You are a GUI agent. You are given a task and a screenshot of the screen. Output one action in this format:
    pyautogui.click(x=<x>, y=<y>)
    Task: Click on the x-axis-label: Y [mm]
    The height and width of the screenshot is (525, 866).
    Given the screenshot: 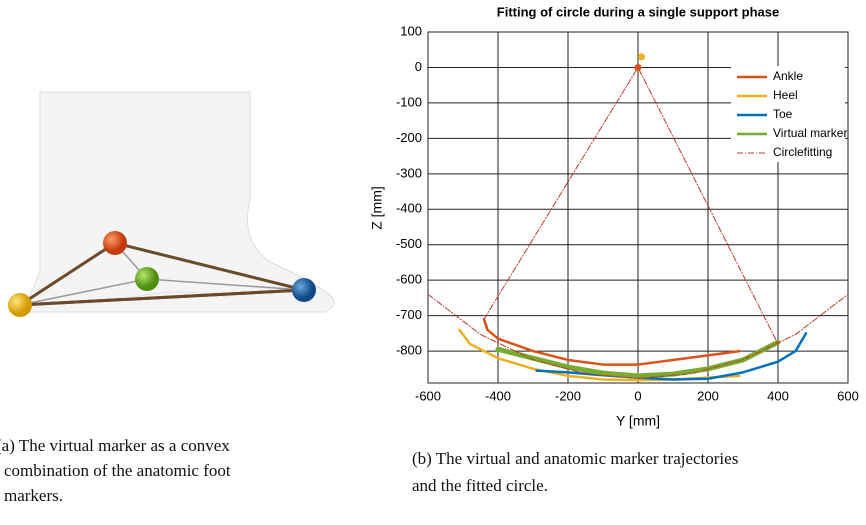 What is the action you would take?
    pyautogui.click(x=638, y=421)
    